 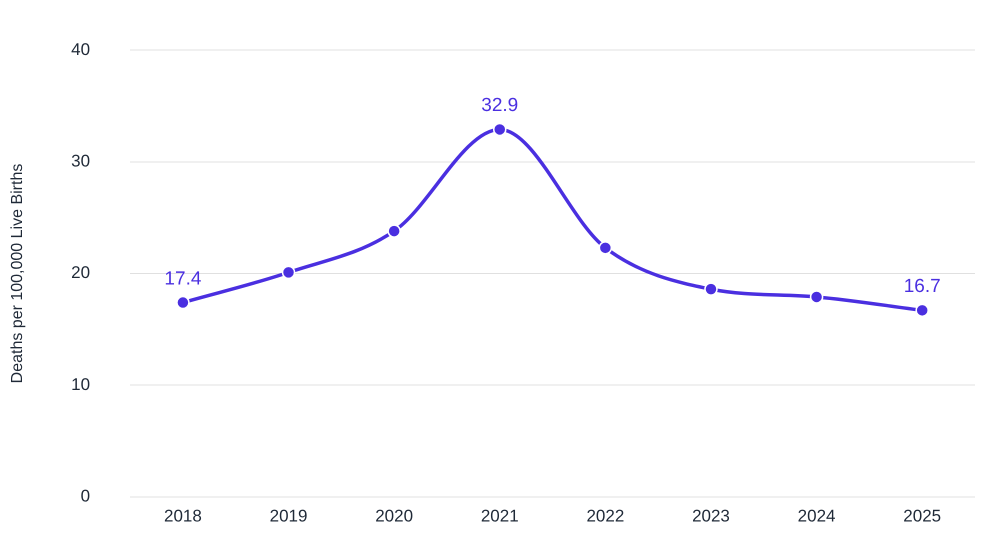 I want to click on x-tick-label: 2023, so click(x=711, y=516).